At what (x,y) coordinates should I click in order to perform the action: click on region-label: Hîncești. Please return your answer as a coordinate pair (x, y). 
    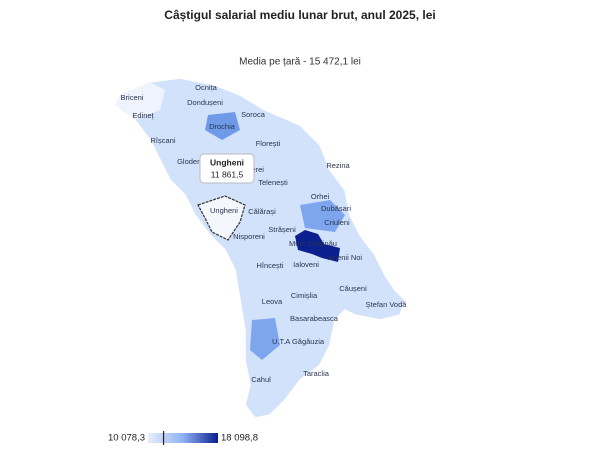
    Looking at the image, I should click on (269, 265).